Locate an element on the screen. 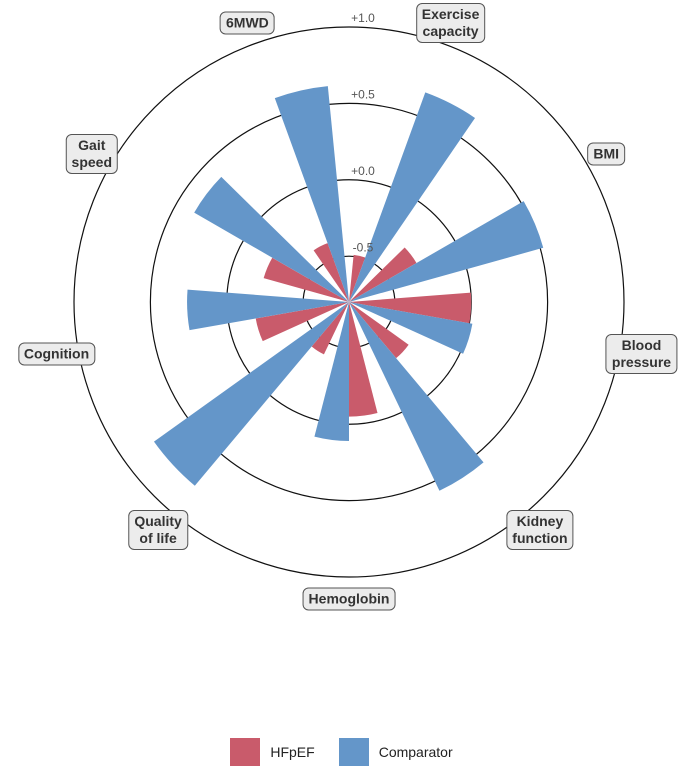 Image resolution: width=683 pixels, height=768 pixels. category-label: Hemoglobin is located at coordinates (349, 599).